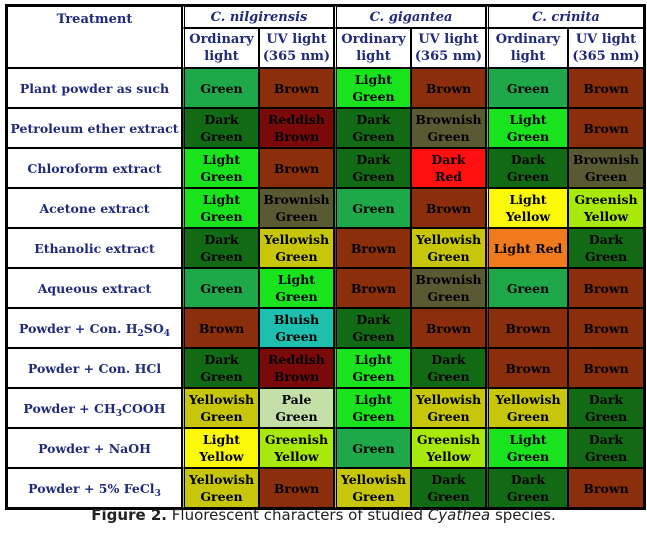  Describe the element at coordinates (166, 333) in the screenshot. I see `label-subscript: 4` at that location.